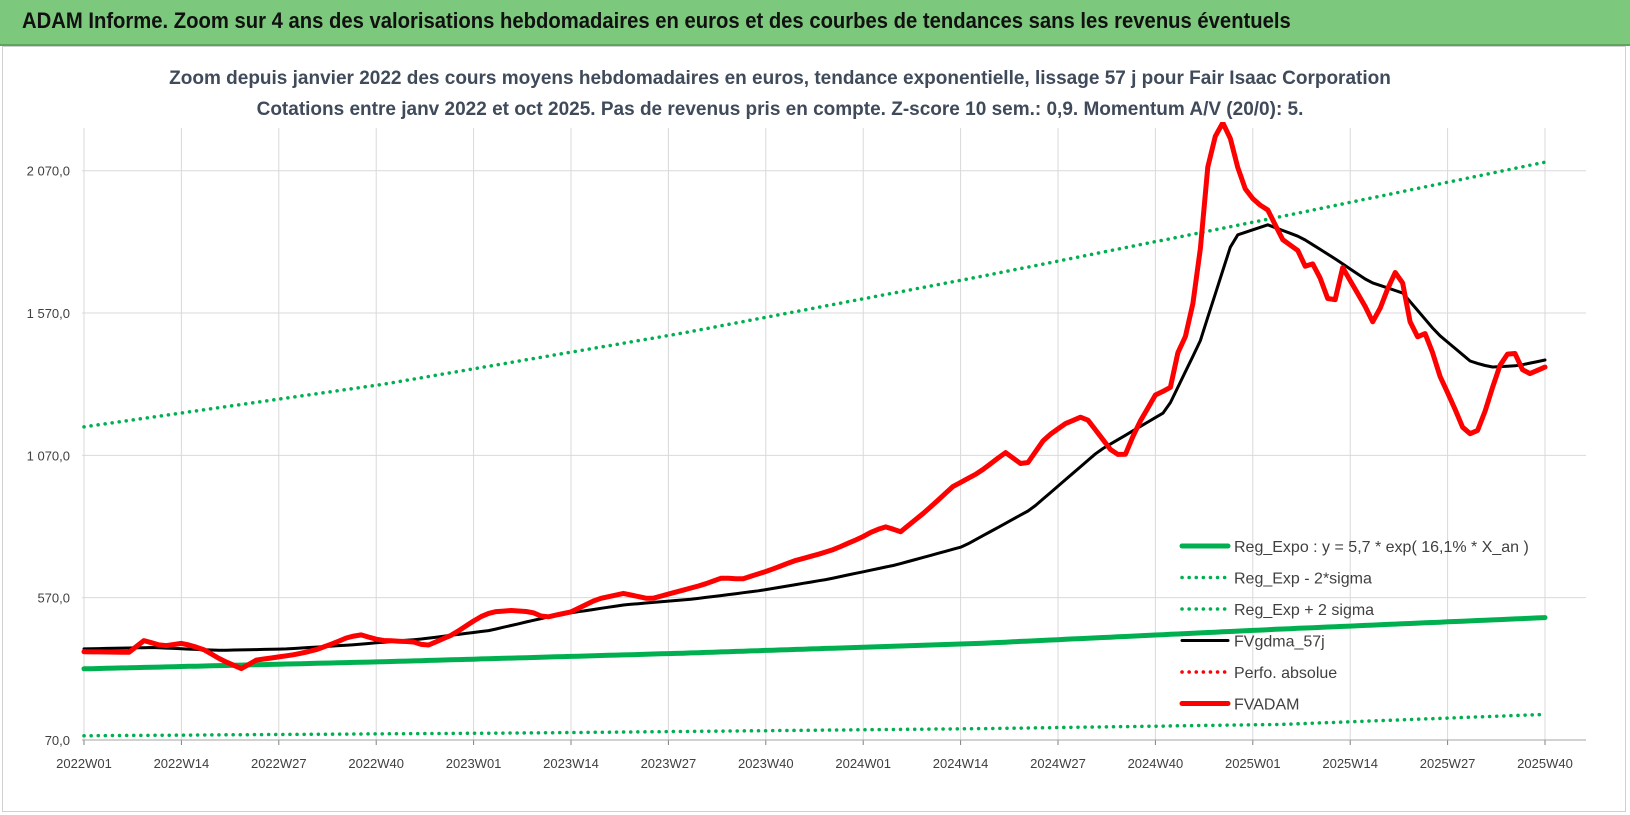 The height and width of the screenshot is (815, 1630). I want to click on x-tick-label: 2022W27, so click(279, 763).